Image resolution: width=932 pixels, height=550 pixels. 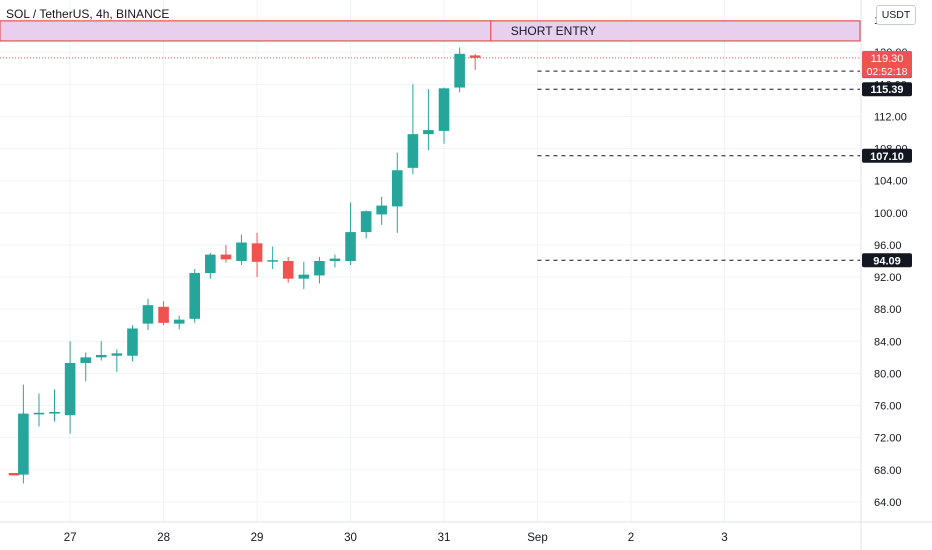 What do you see at coordinates (350, 538) in the screenshot?
I see `time-tick-label: 30` at bounding box center [350, 538].